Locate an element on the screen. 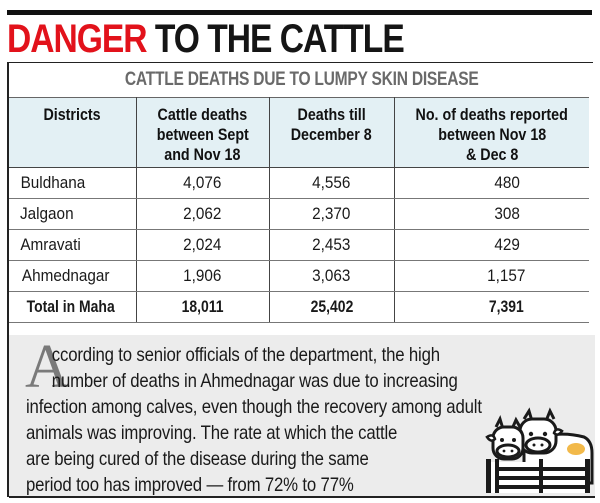 This screenshot has height=503, width=600. table-title: CATTLE DEATHS DUE TO LUMPY SKIN DISEASE is located at coordinates (302, 79).